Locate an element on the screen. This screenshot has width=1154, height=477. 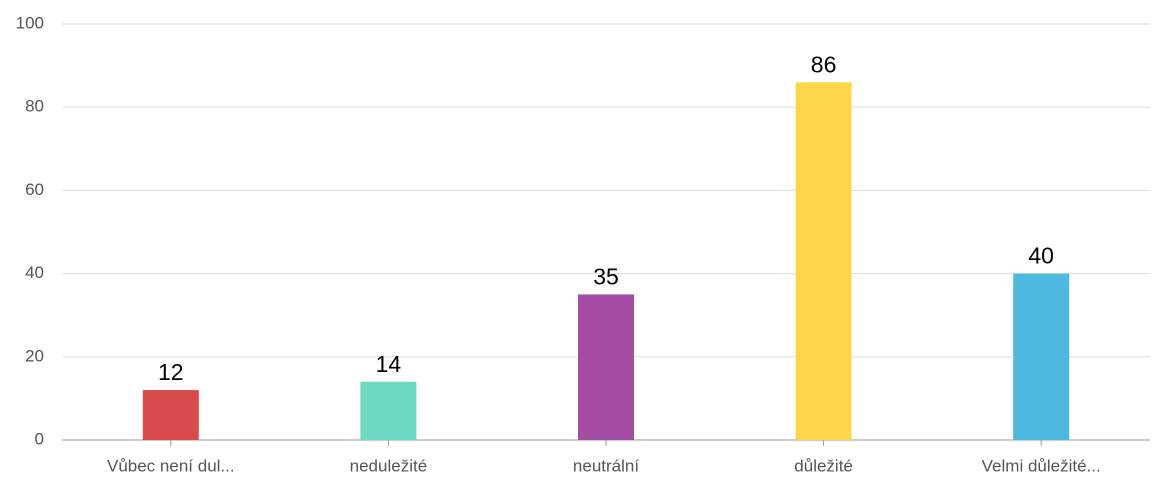
x-tick-label: neduležité is located at coordinates (389, 465).